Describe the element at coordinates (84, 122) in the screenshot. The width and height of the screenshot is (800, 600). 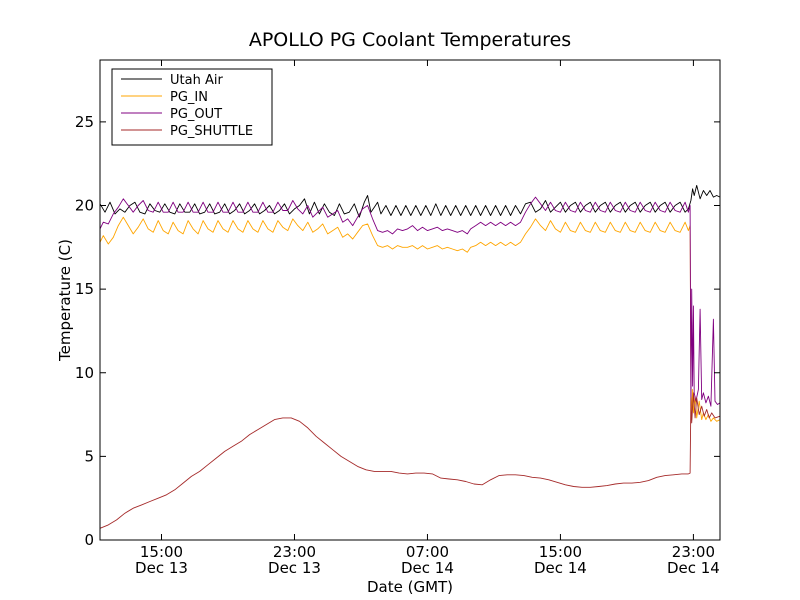
I see `y-tick-label-5: 25` at that location.